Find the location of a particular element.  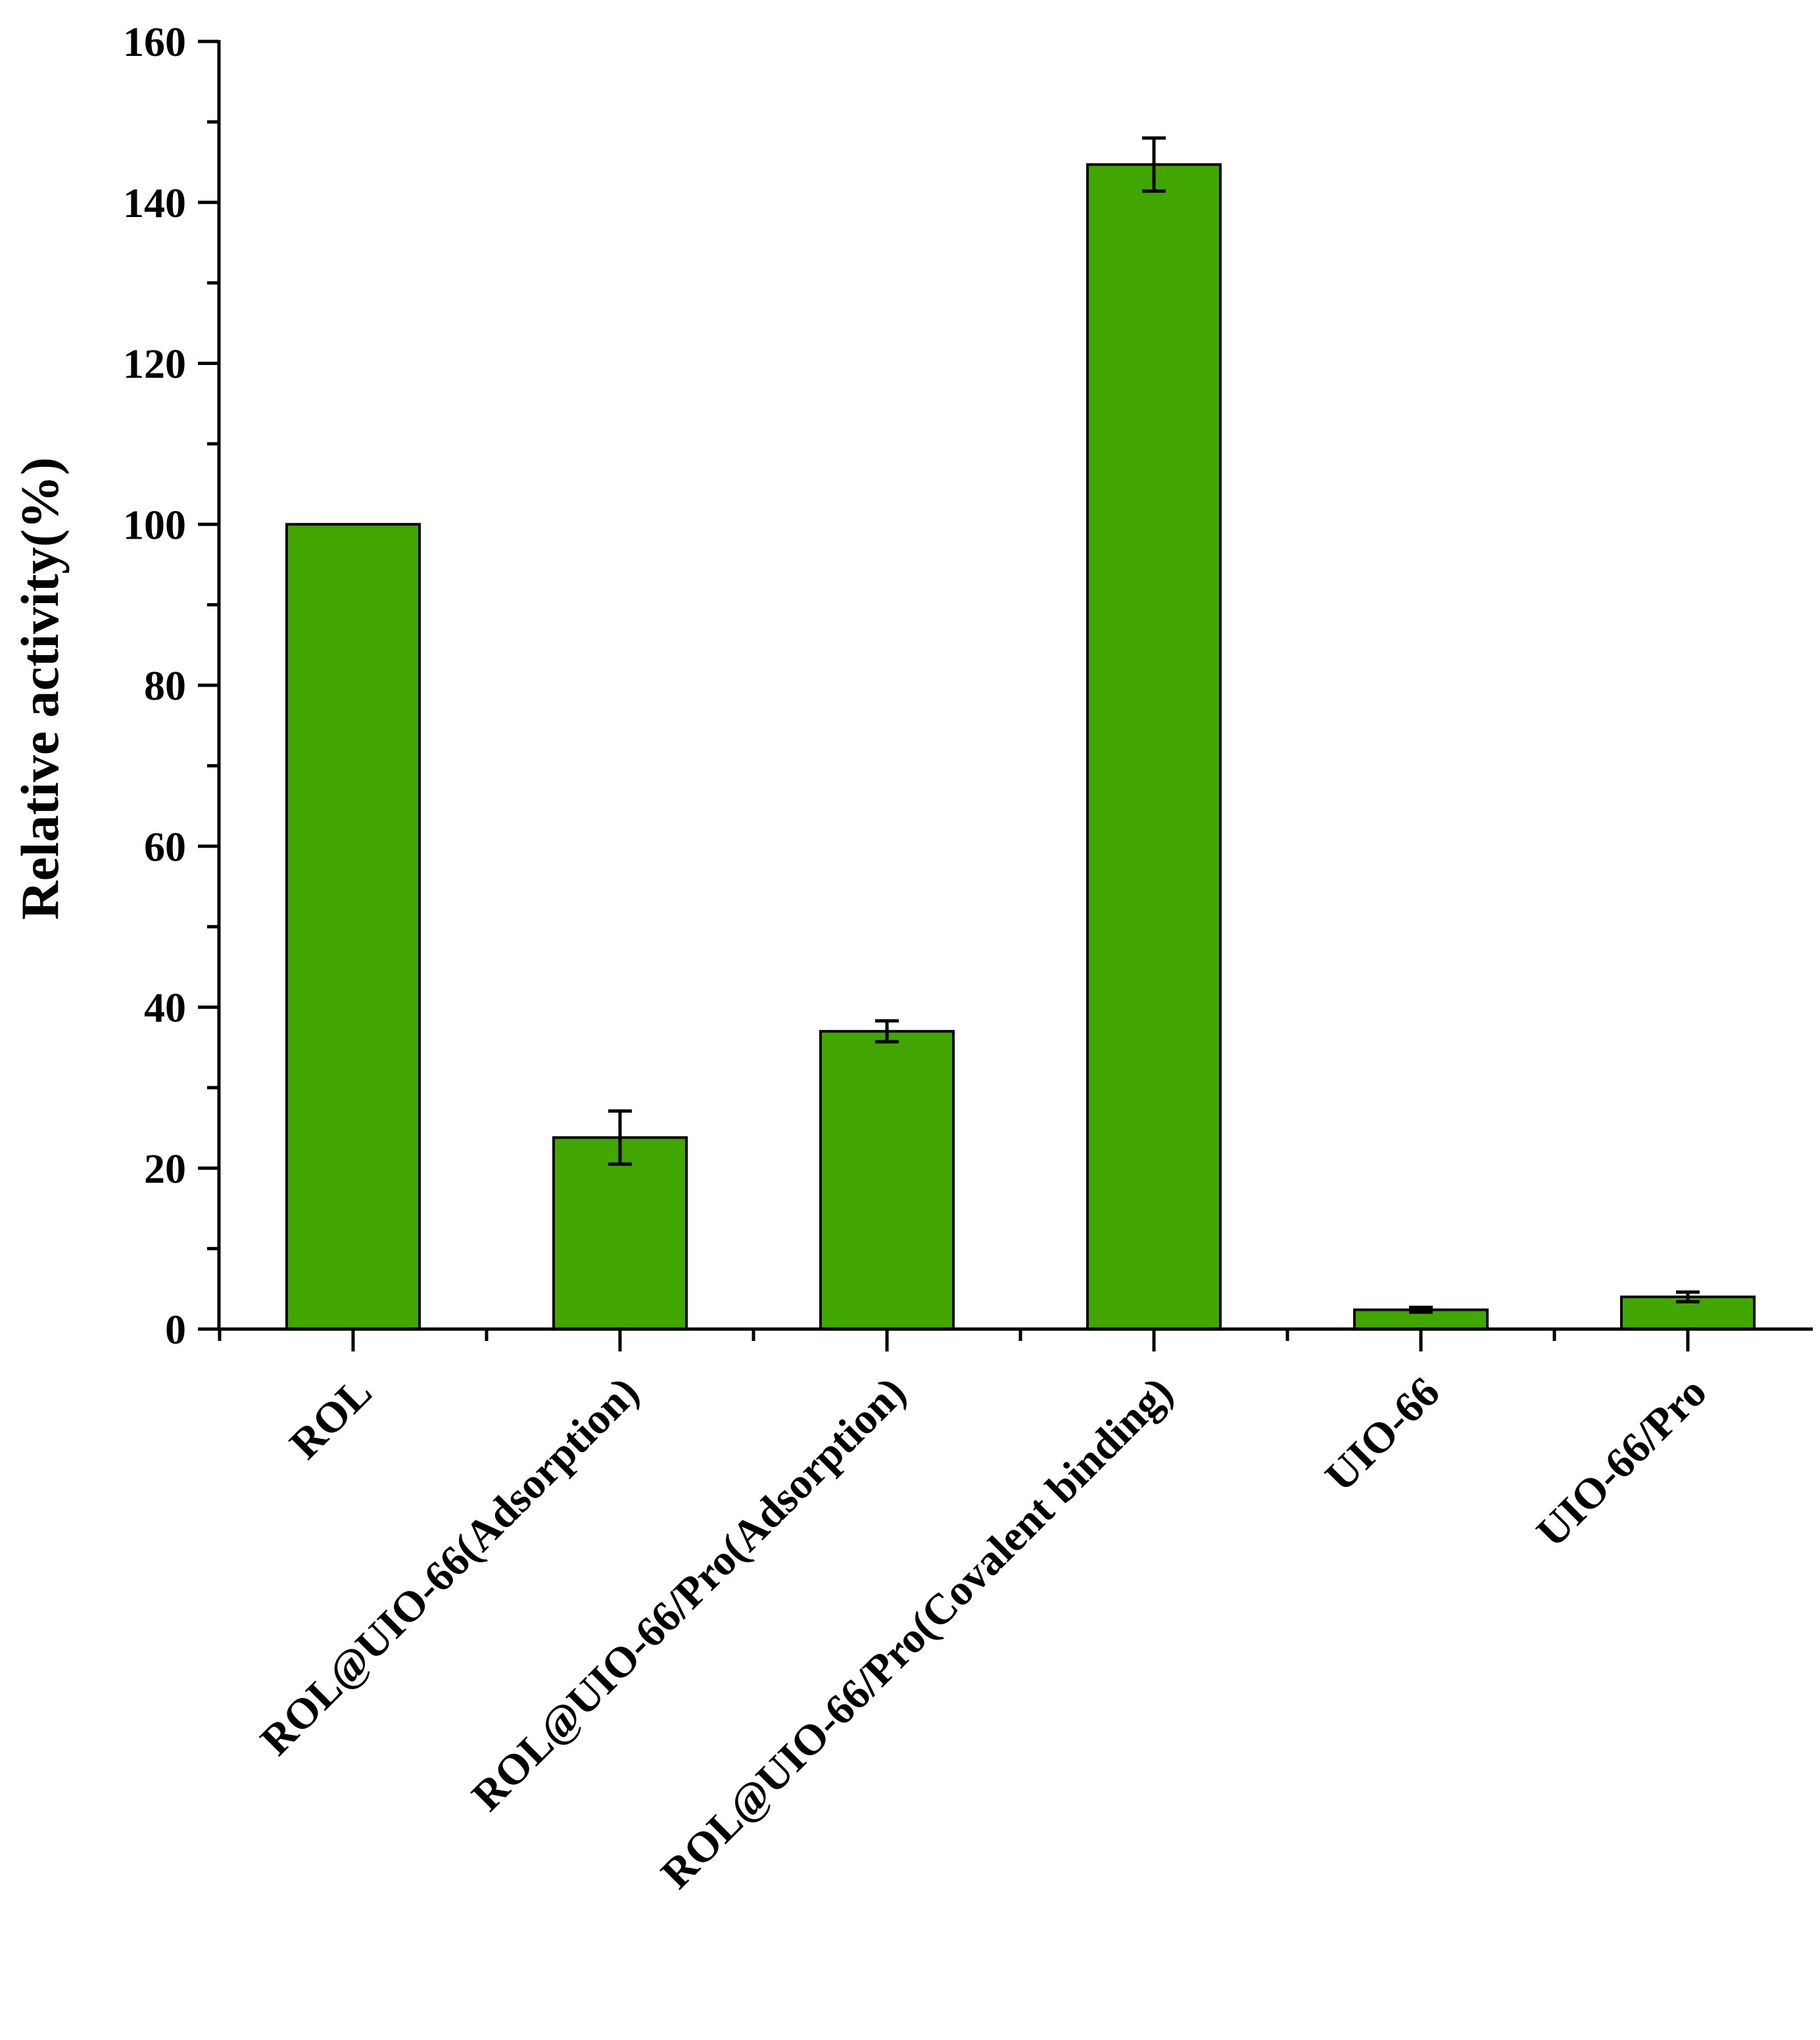

y-axis-ticks is located at coordinates (208, 685).